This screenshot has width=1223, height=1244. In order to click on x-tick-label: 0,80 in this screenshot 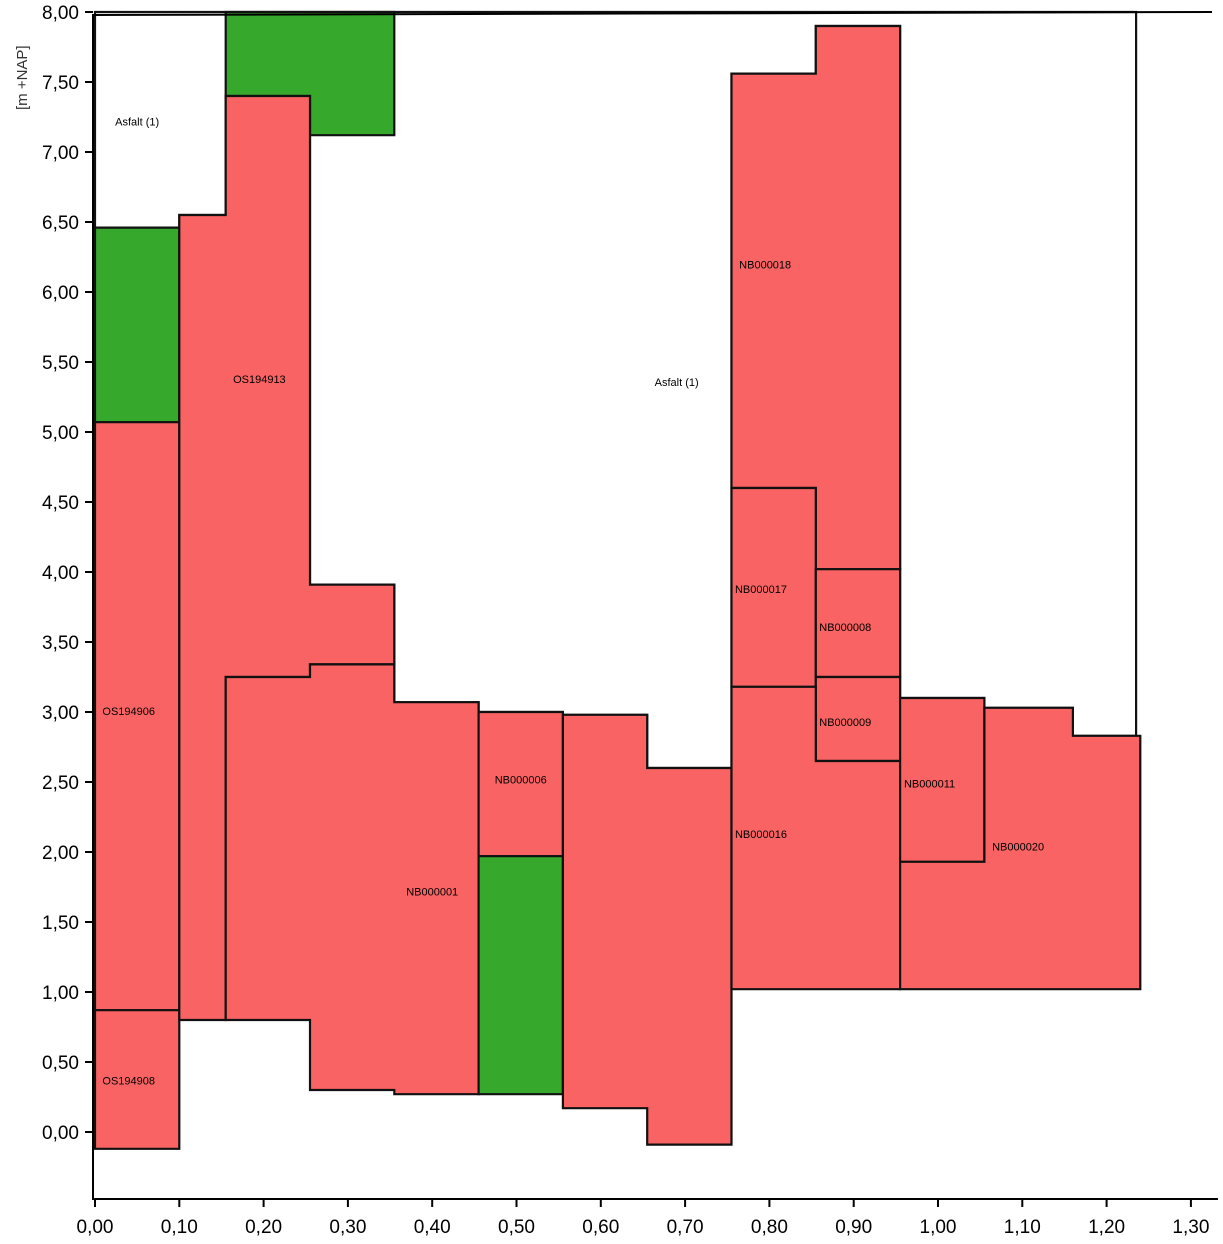, I will do `click(769, 1227)`.